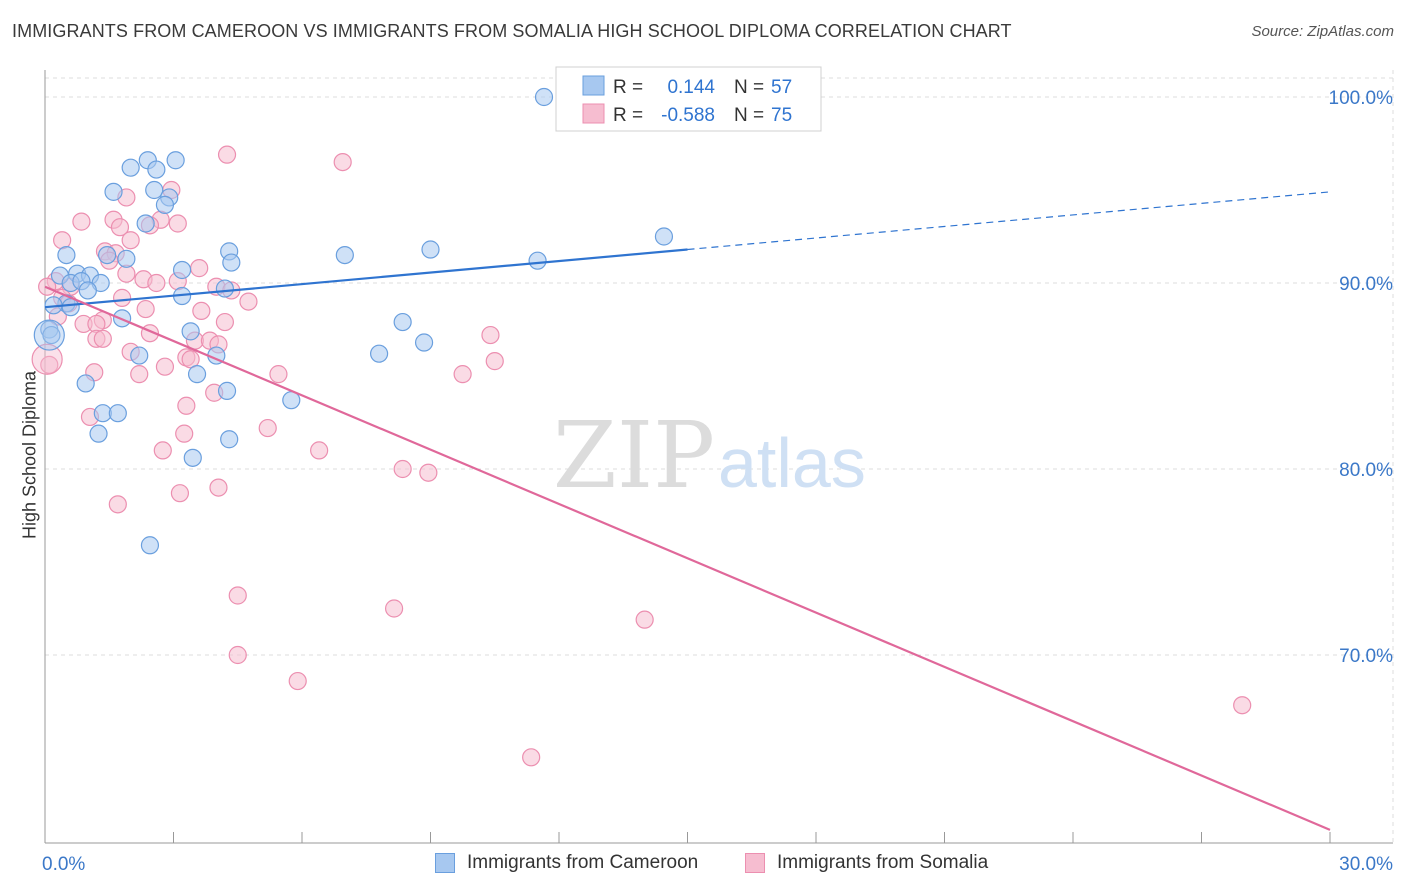 The image size is (1406, 892). I want to click on legend-item-cameroon: Immigrants from Cameroon, so click(566, 863).